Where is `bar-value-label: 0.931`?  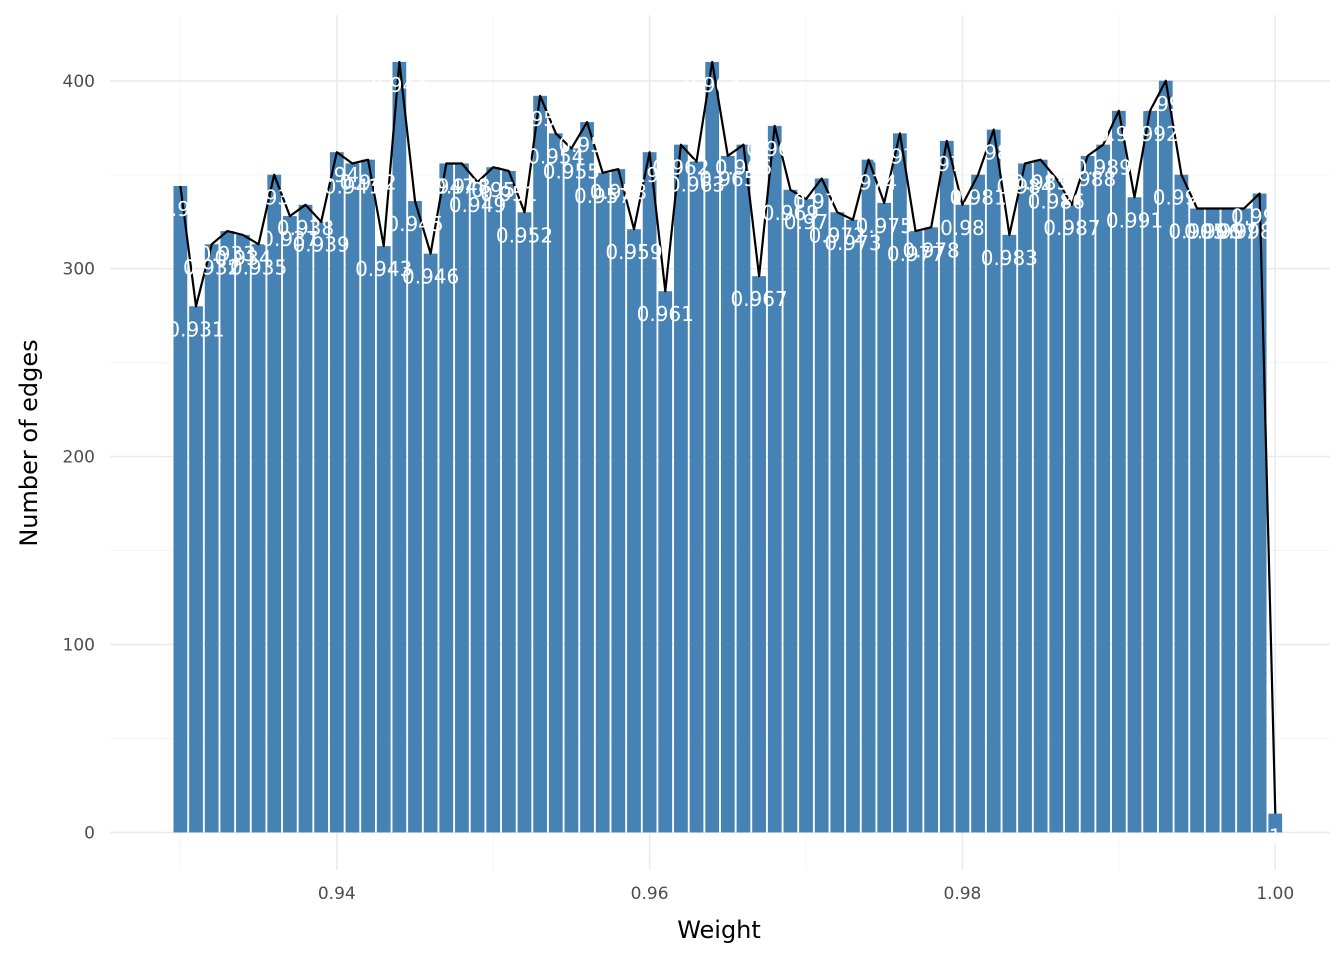 bar-value-label: 0.931 is located at coordinates (195, 329).